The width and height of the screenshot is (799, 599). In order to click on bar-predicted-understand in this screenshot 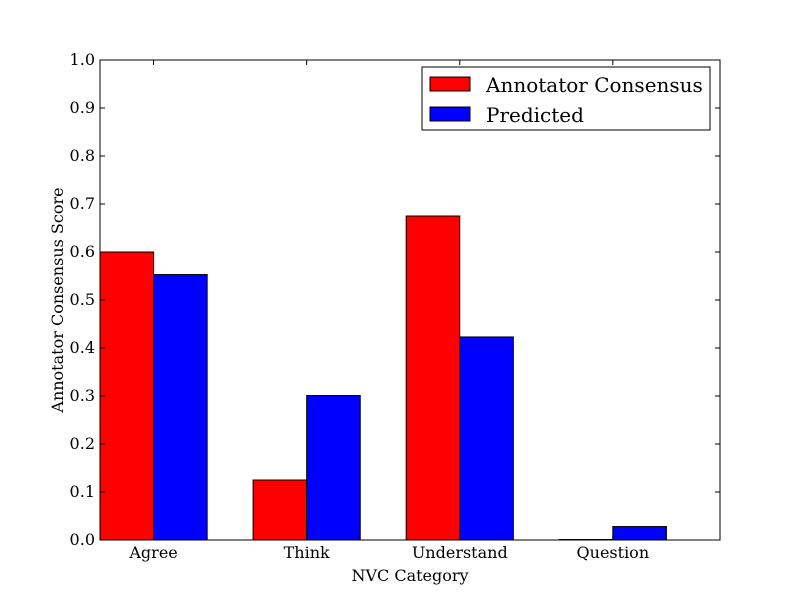, I will do `click(486, 438)`.